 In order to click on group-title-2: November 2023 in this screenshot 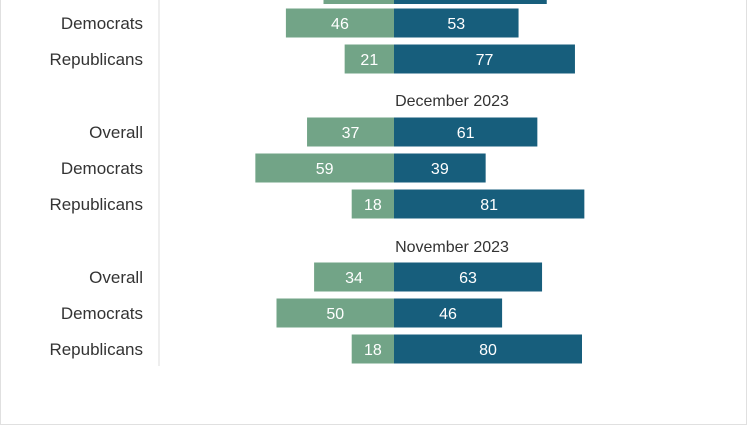, I will do `click(452, 247)`.